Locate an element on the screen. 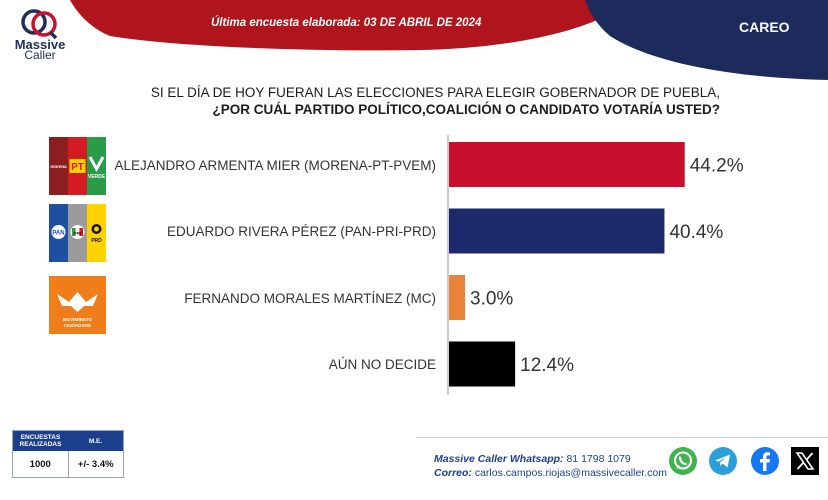 The image size is (828, 500). survey-stats-table: ENCUESTAS REALIZADAS M.E. 1000 +/- 3.4% is located at coordinates (68, 454).